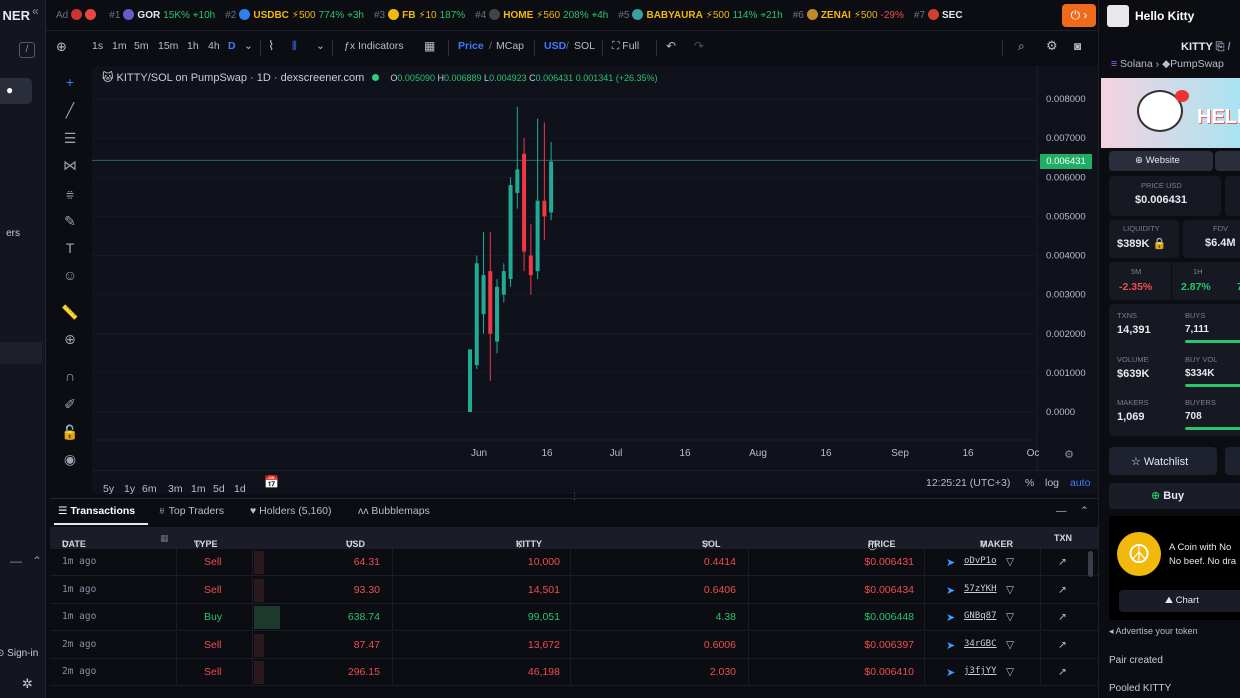 The height and width of the screenshot is (698, 1240). Describe the element at coordinates (37, 561) in the screenshot. I see `expand-icon: ⌃` at that location.